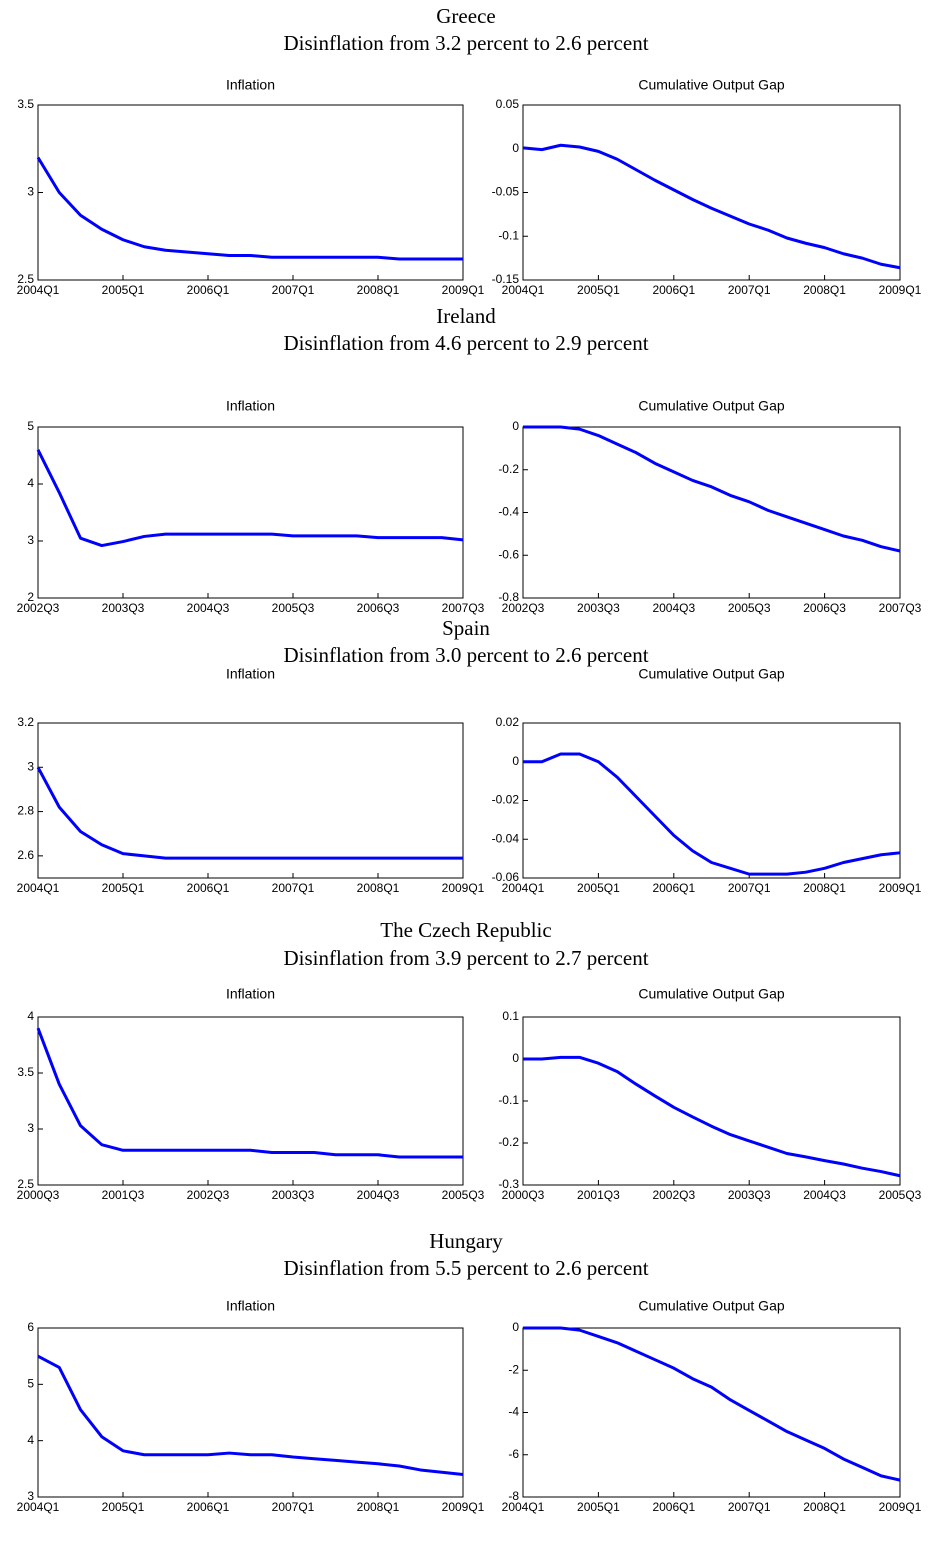 This screenshot has height=1560, width=932. What do you see at coordinates (508, 512) in the screenshot?
I see `y-tick-label: -0.4` at bounding box center [508, 512].